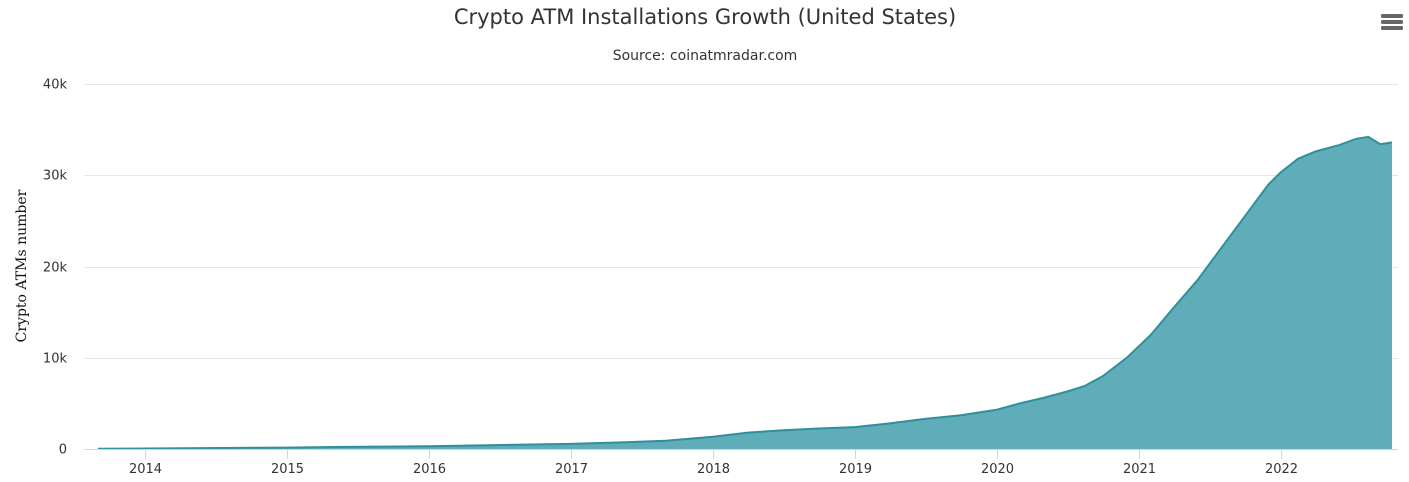 The height and width of the screenshot is (482, 1409). What do you see at coordinates (1281, 469) in the screenshot?
I see `x-tick-label: 2022` at bounding box center [1281, 469].